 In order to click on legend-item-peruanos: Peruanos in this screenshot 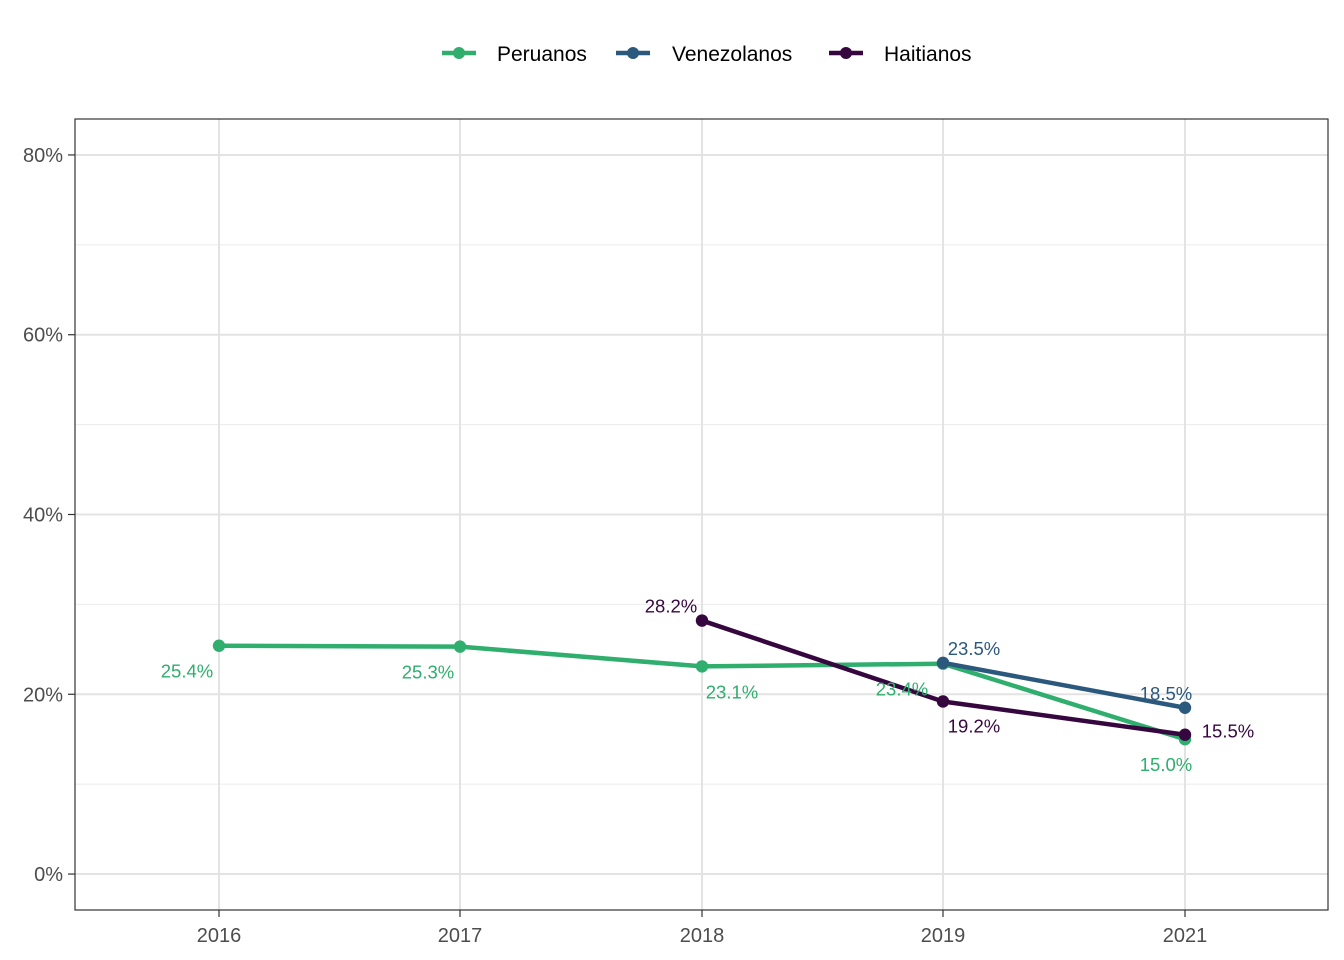, I will do `click(514, 54)`.